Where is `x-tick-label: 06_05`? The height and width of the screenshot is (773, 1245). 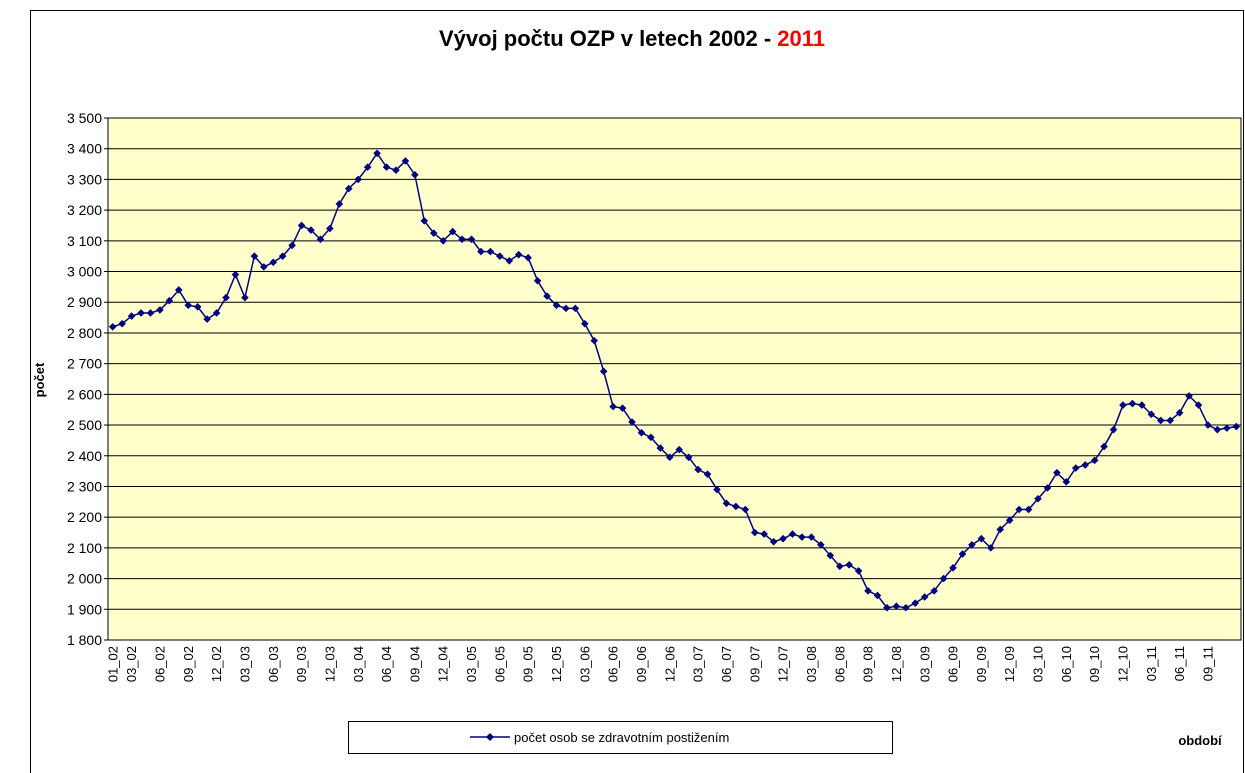 x-tick-label: 06_05 is located at coordinates (499, 664).